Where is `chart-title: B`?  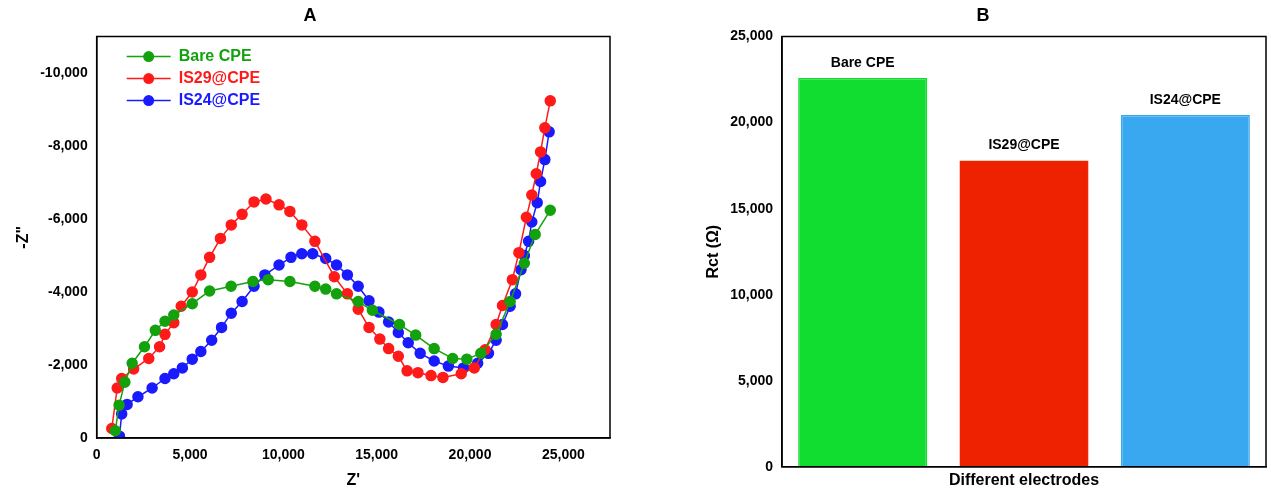
chart-title: B is located at coordinates (983, 14).